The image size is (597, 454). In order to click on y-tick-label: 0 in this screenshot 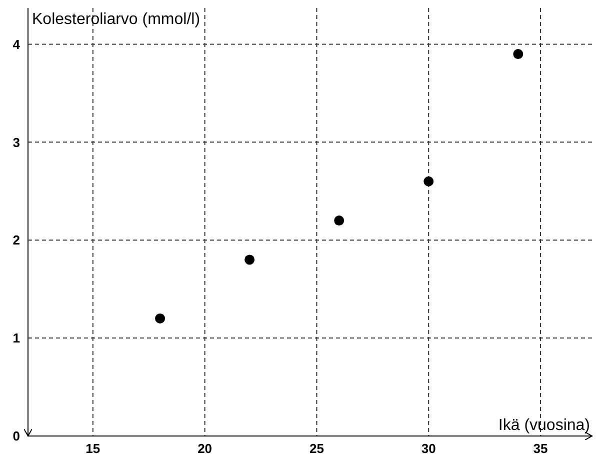, I will do `click(16, 436)`.